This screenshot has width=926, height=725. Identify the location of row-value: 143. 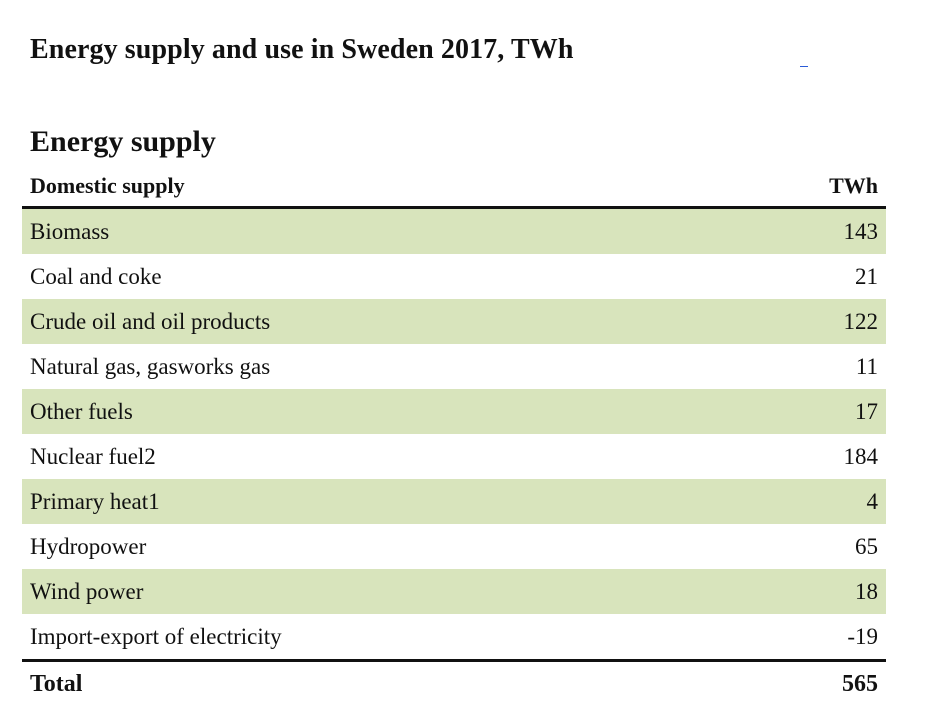
(861, 231).